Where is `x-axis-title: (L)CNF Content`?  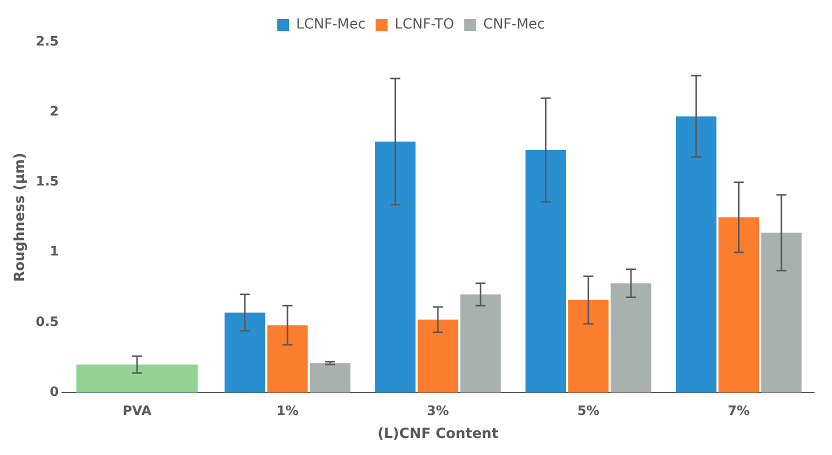
x-axis-title: (L)CNF Content is located at coordinates (438, 434).